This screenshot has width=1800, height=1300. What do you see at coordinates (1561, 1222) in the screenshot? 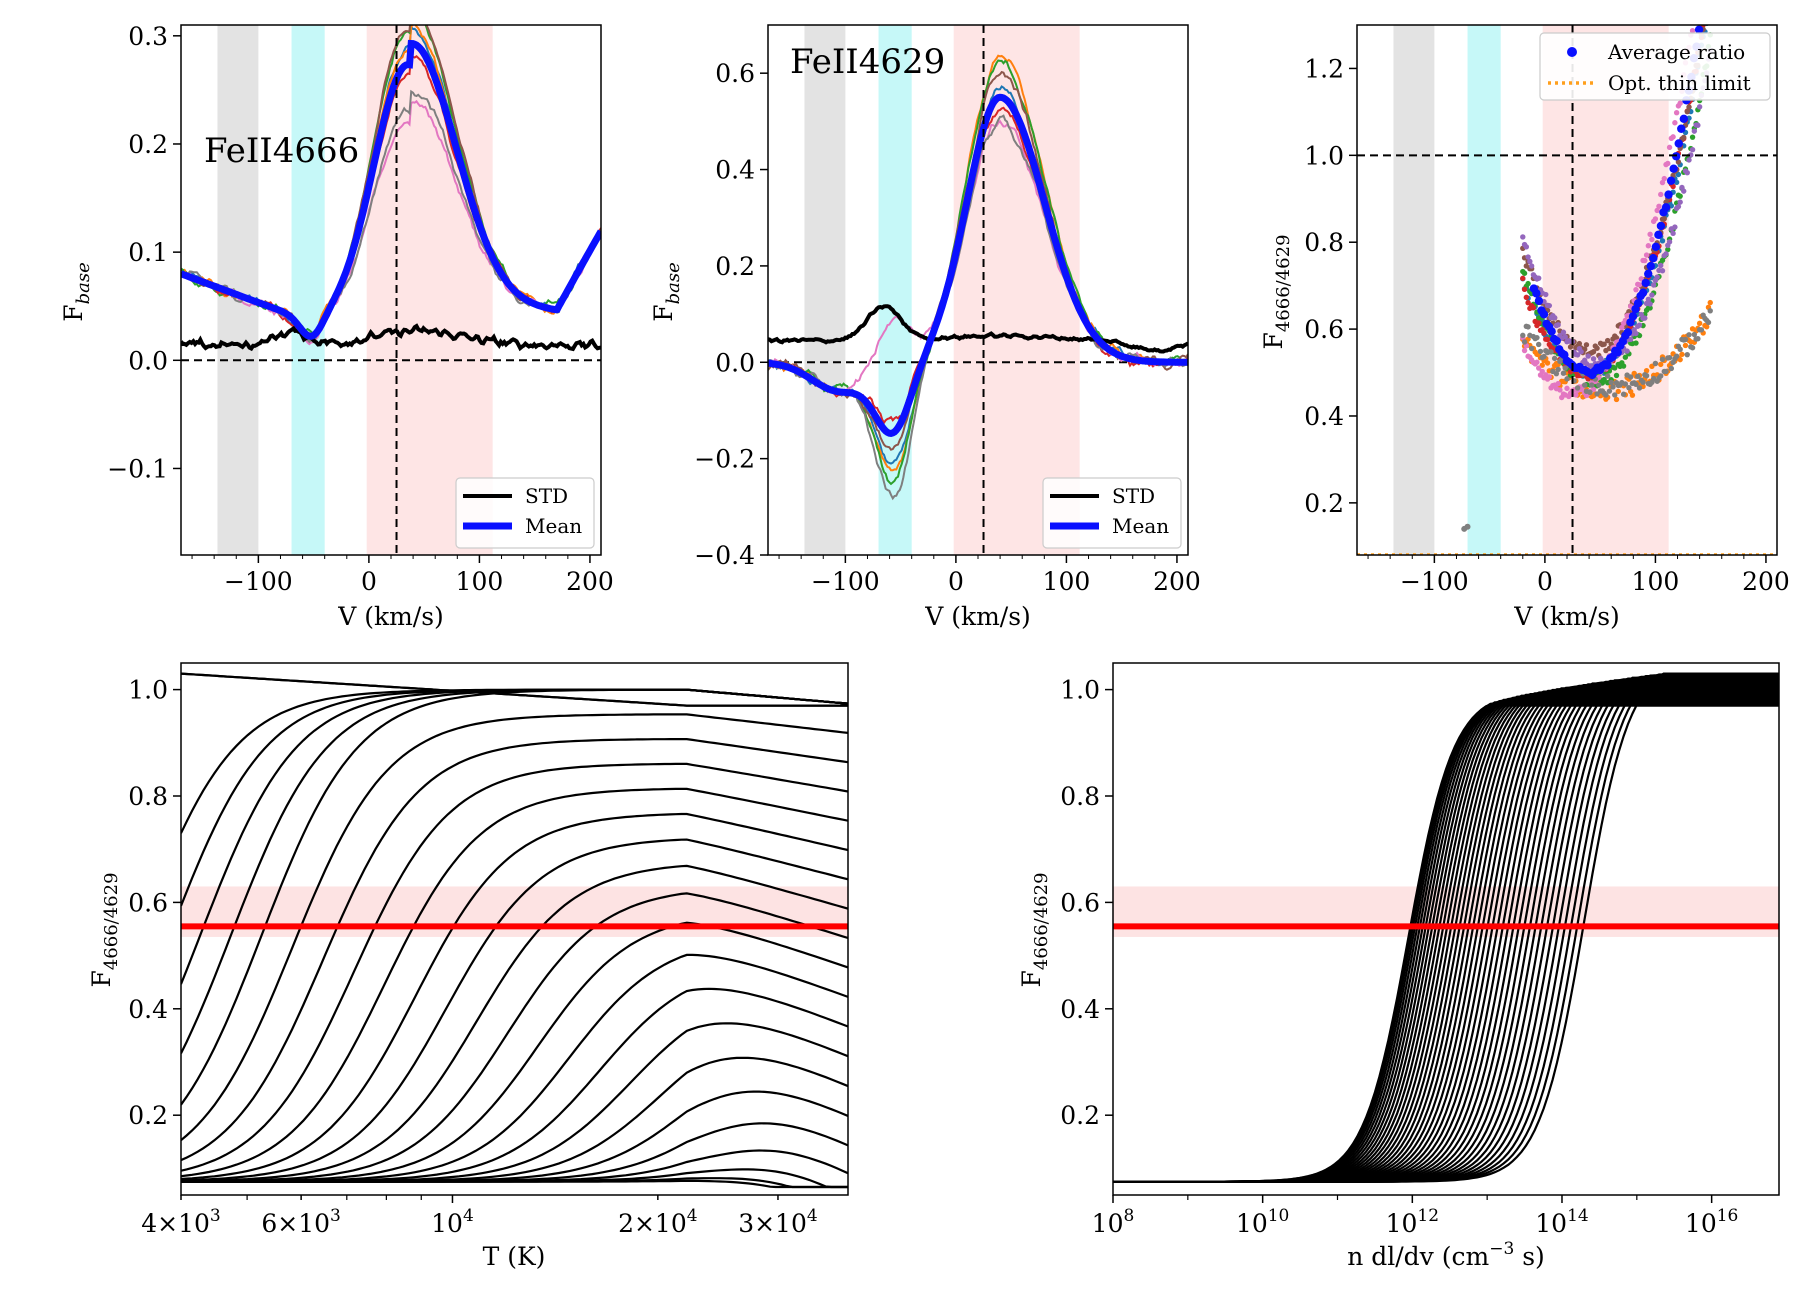
I see `x-tick-label: 10¹⁴` at bounding box center [1561, 1222].